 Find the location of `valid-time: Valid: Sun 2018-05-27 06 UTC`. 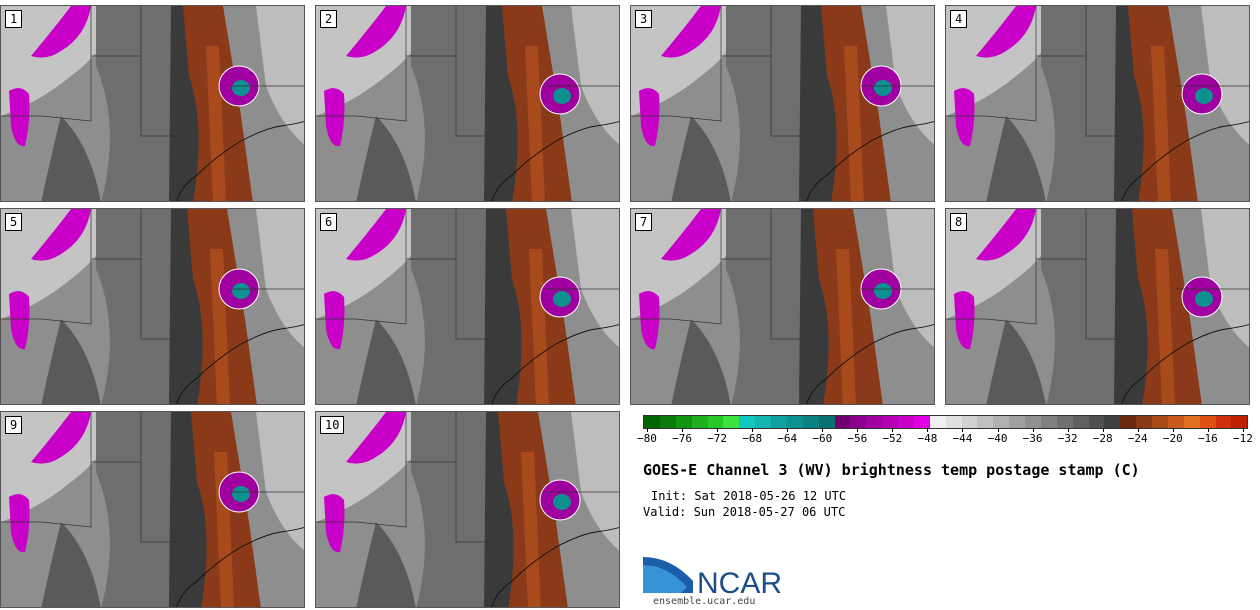

valid-time: Valid: Sun 2018-05-27 06 UTC is located at coordinates (744, 512).